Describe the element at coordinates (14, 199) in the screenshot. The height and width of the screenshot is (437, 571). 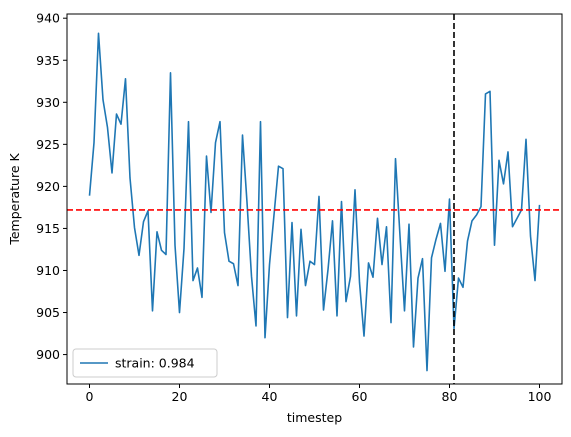
I see `y-axis-label: Temperature K` at that location.